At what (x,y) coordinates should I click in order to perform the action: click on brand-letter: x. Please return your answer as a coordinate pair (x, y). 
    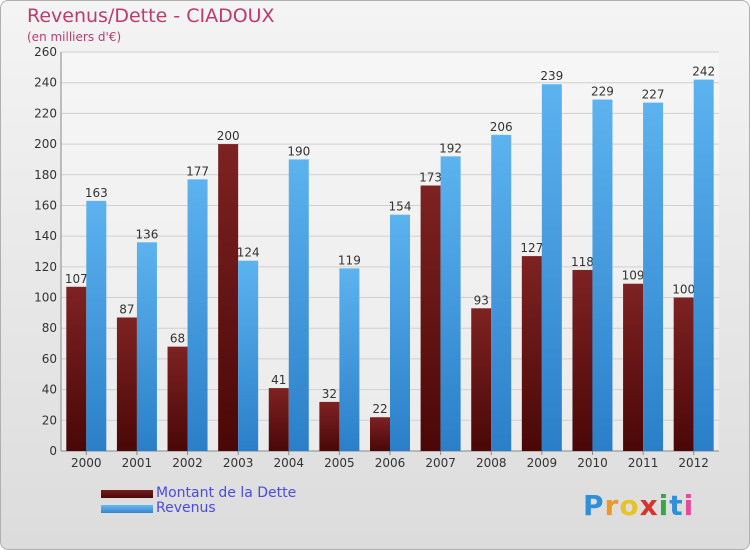
    Looking at the image, I should click on (649, 505).